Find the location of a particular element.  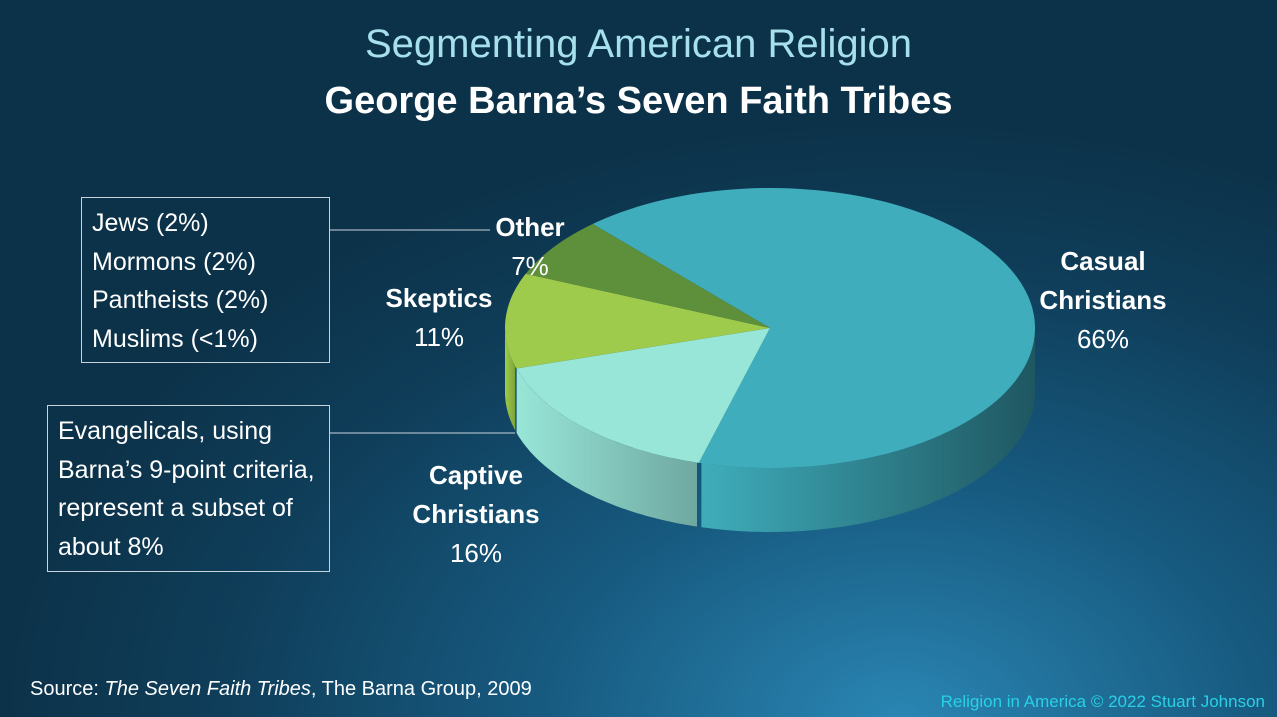

slice-label: Captive Christians 16% is located at coordinates (476, 514).